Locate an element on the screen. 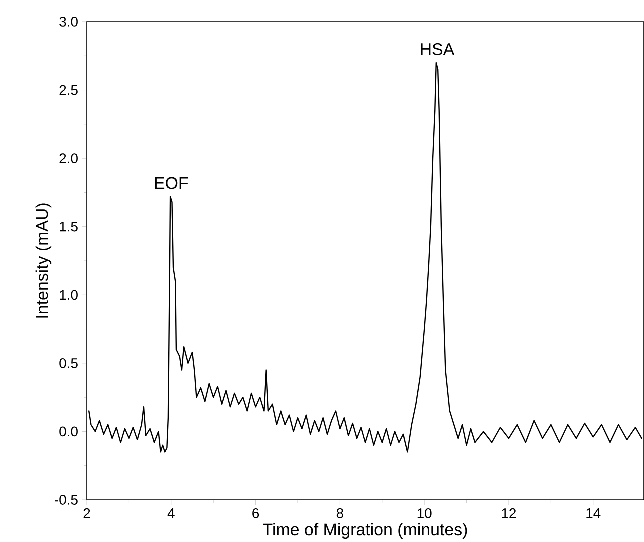  y-tick-label: 0.5 is located at coordinates (69, 363).